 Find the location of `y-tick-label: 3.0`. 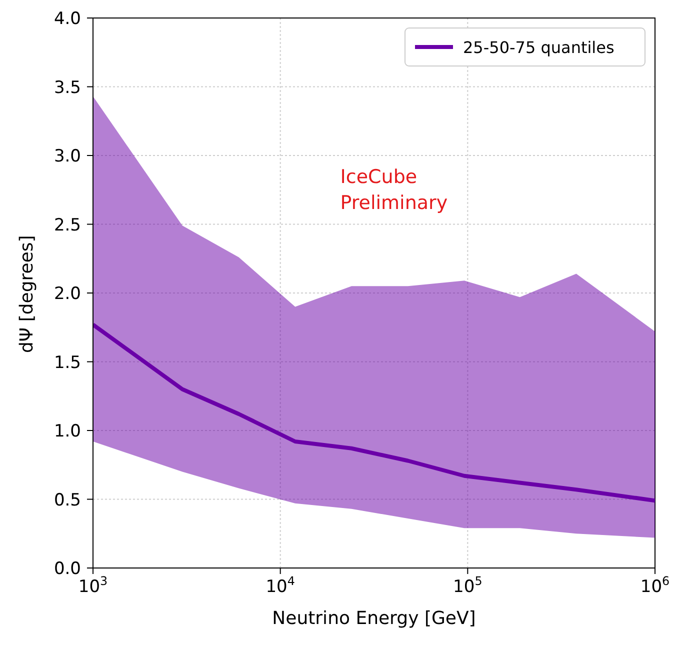

y-tick-label: 3.0 is located at coordinates (67, 156).